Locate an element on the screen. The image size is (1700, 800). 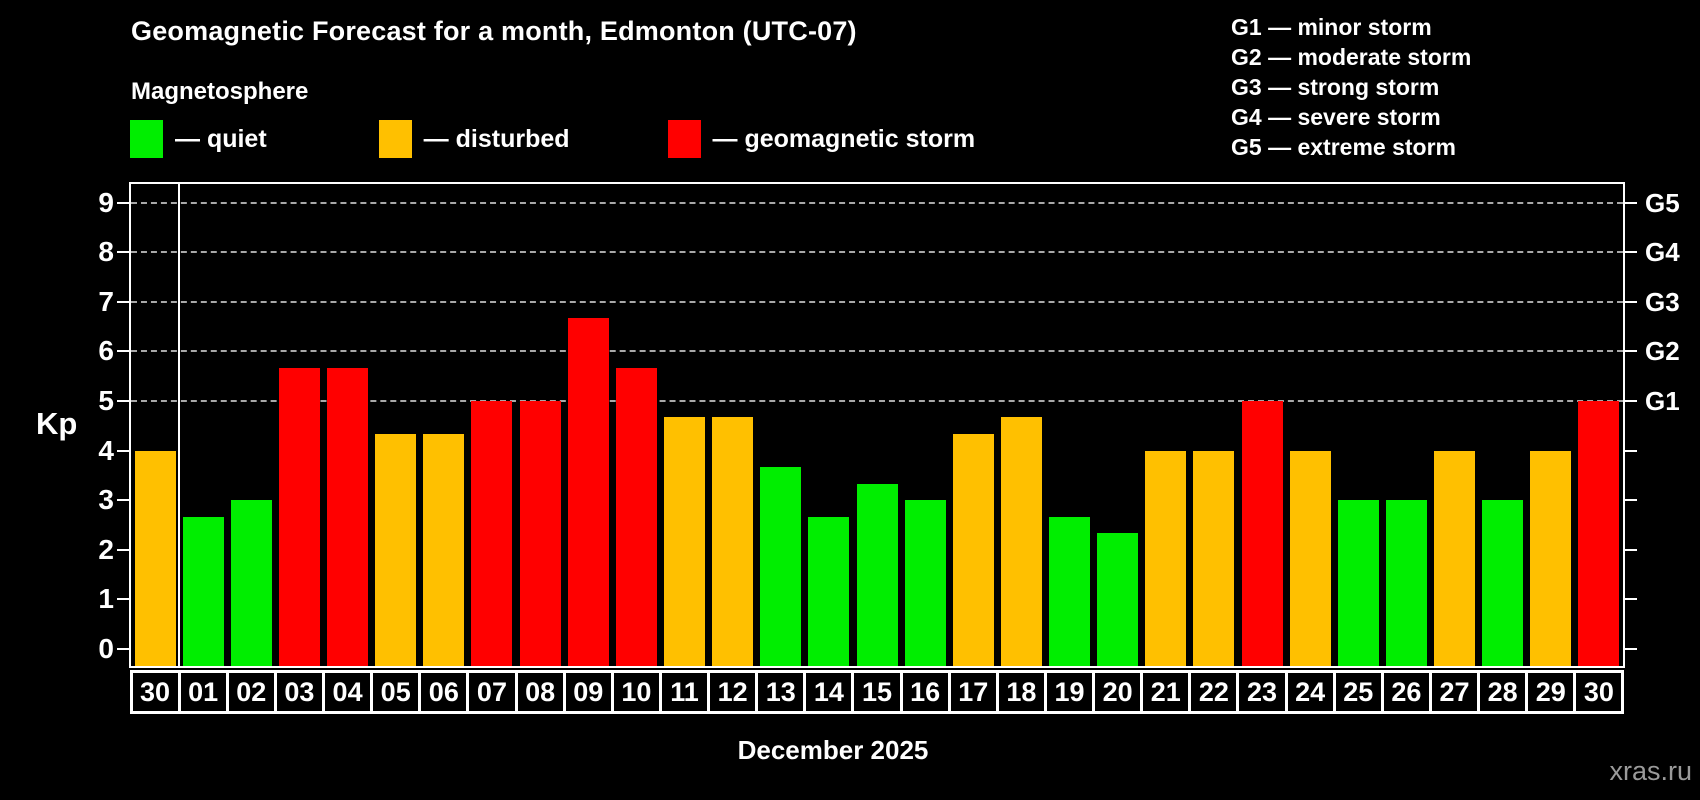
day-cell-6-06: 06 is located at coordinates (444, 692).